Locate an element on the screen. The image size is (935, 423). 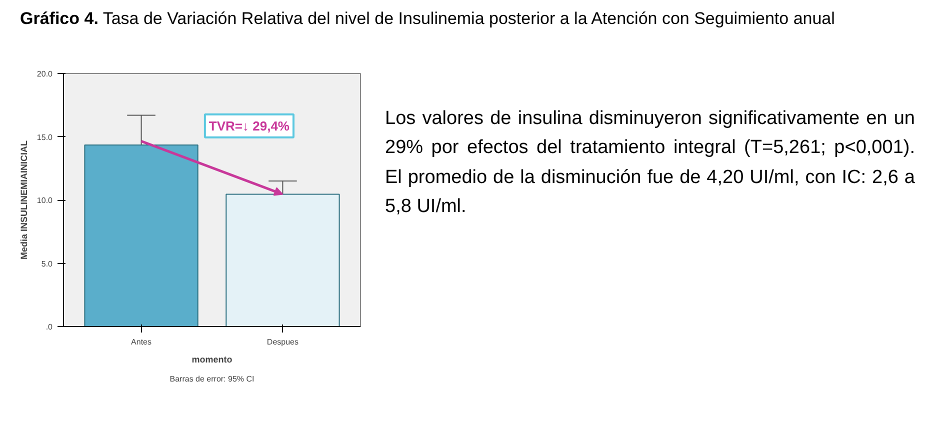
annotation: TVR=↓ 29,4% is located at coordinates (249, 126).